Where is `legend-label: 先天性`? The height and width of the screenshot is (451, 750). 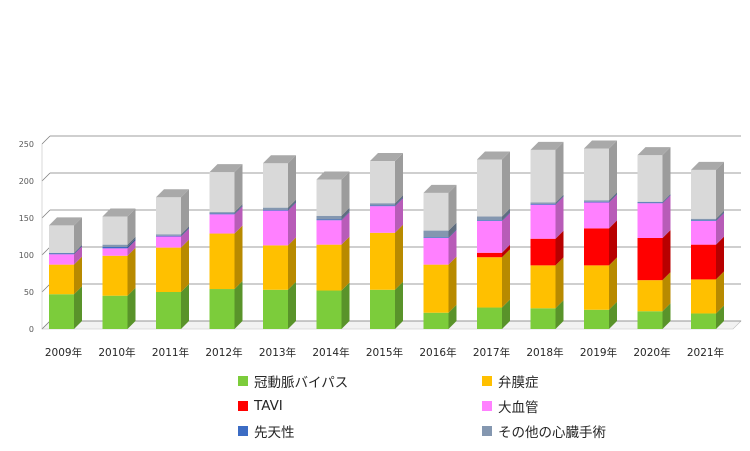 legend-label: 先天性 is located at coordinates (274, 433).